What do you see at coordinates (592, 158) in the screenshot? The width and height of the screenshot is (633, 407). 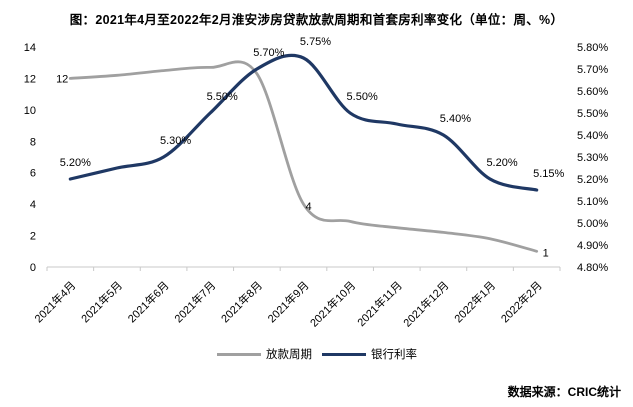 I see `y-axis-right-tick-label: 5.30%` at bounding box center [592, 158].